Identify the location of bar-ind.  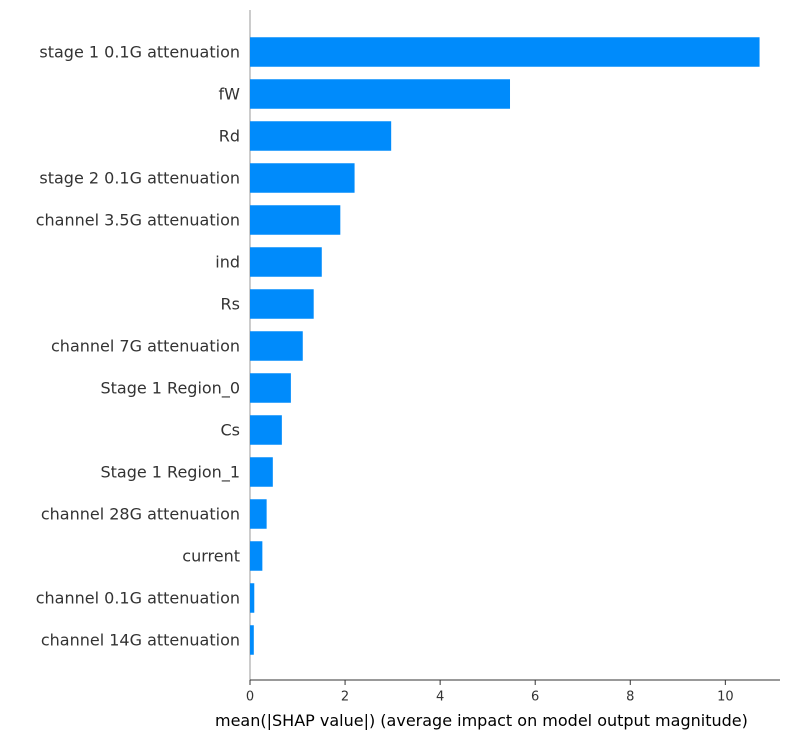
(286, 262).